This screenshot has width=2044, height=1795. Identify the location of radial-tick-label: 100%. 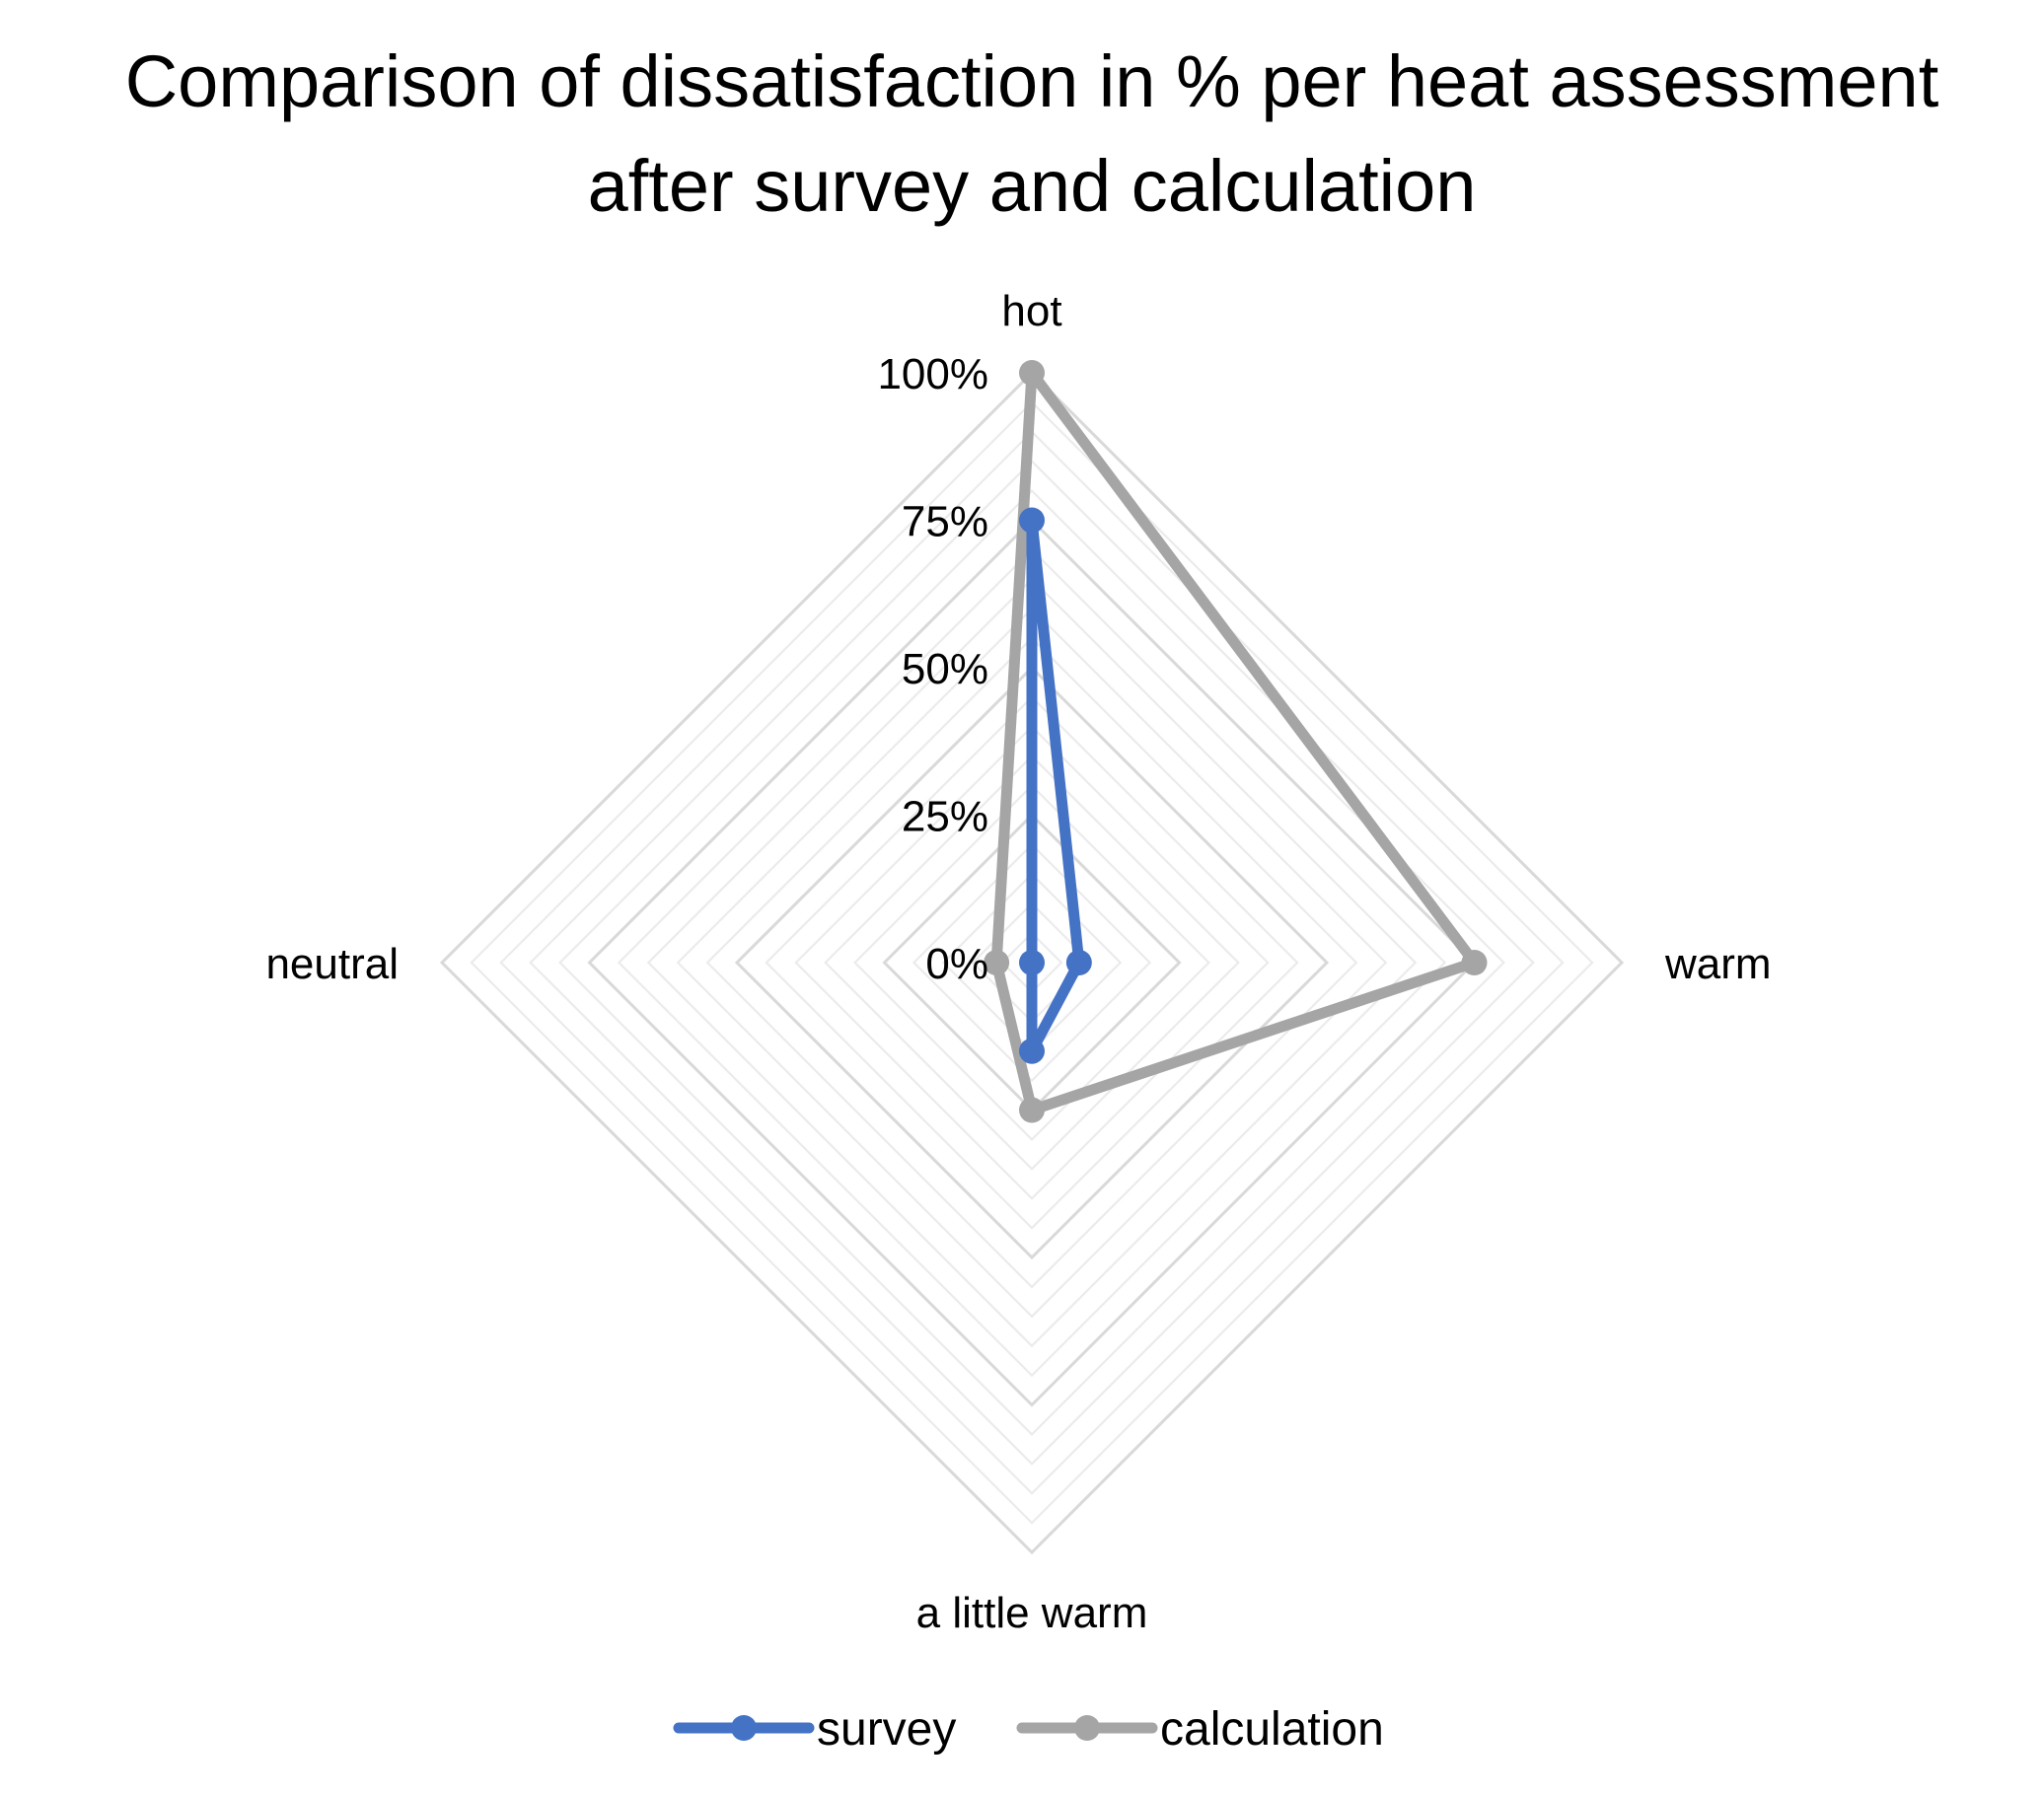
(933, 374).